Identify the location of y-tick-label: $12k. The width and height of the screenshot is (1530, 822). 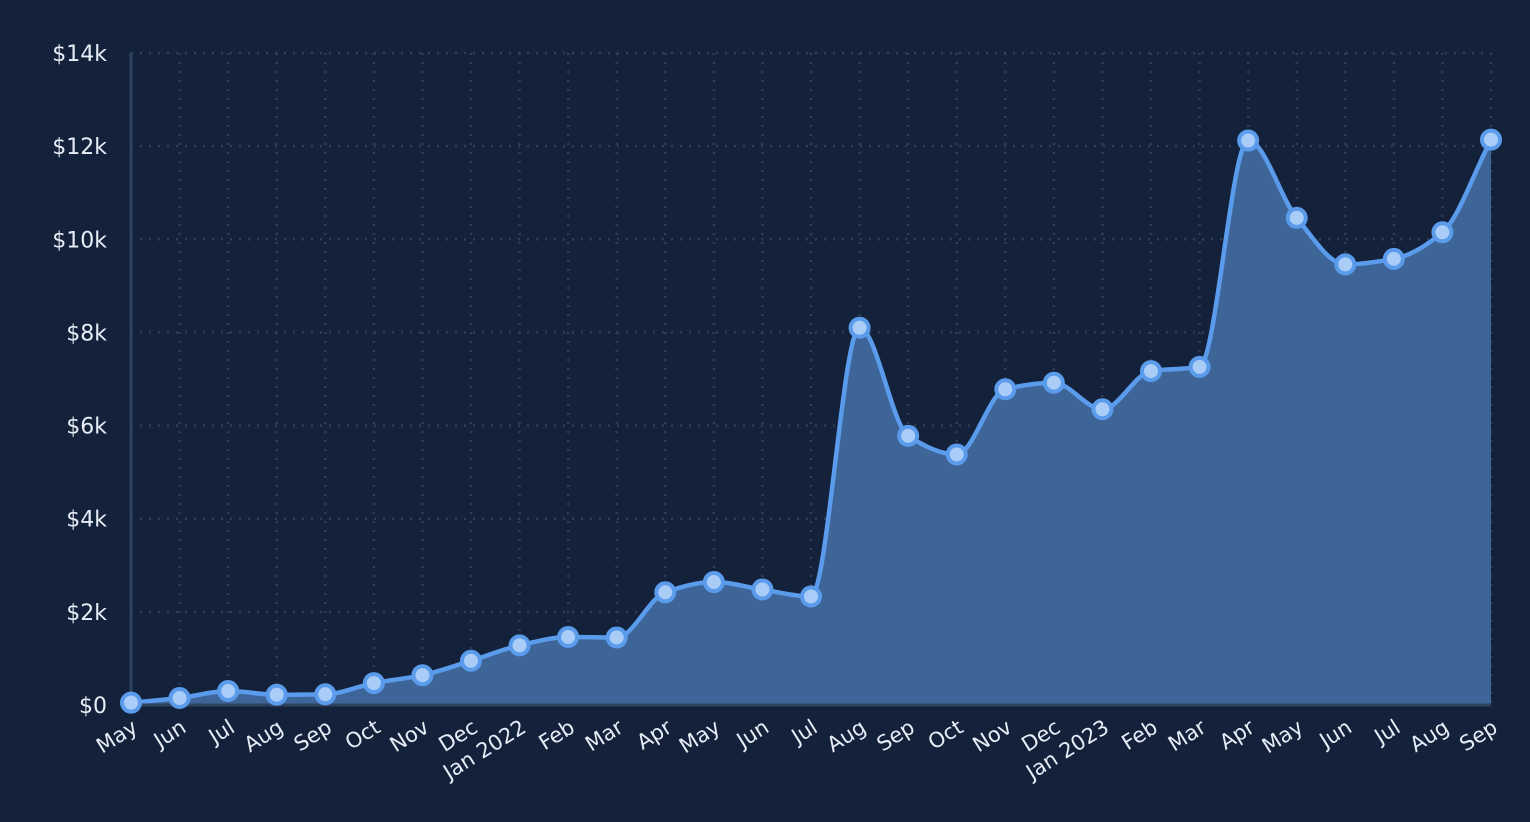
(79, 147).